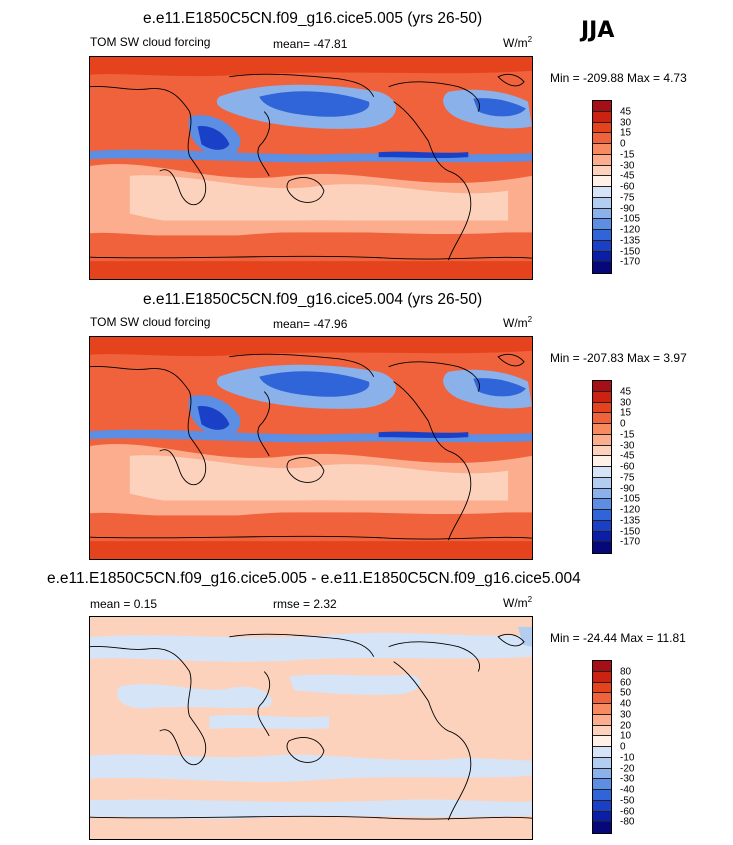  I want to click on season-label: JJA, so click(598, 30).